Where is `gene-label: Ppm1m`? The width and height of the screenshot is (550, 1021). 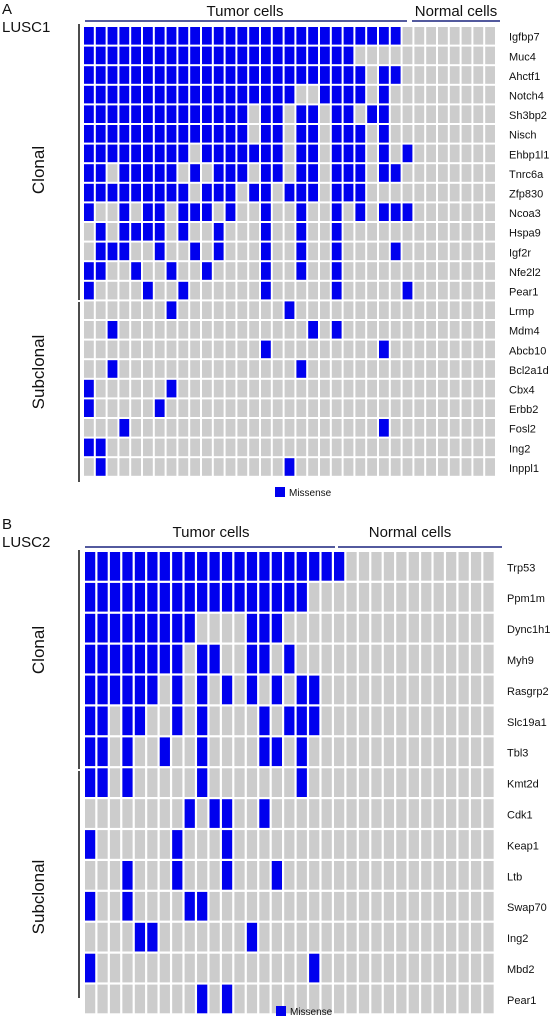 gene-label: Ppm1m is located at coordinates (526, 599).